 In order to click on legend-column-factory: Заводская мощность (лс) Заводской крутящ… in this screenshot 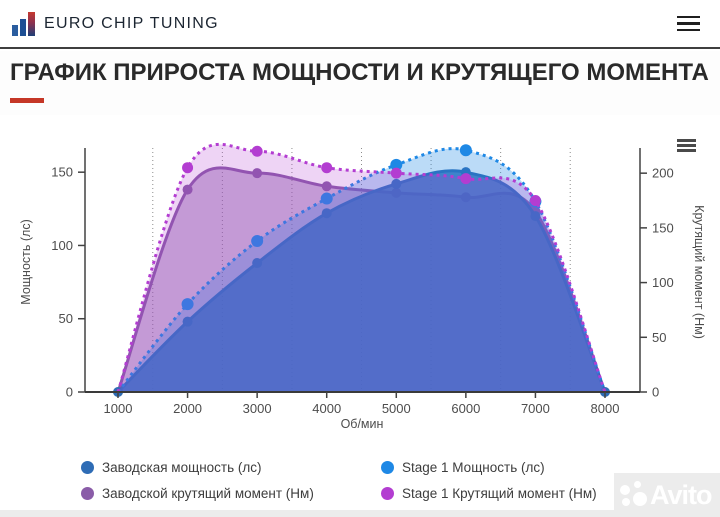, I will do `click(231, 480)`.